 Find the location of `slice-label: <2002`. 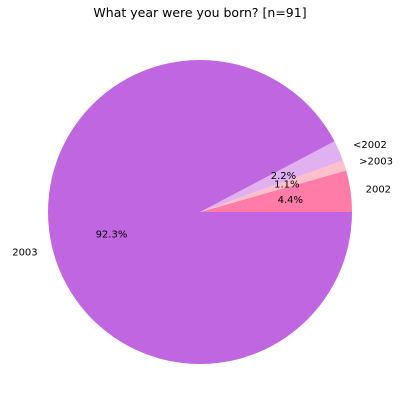

slice-label: <2002 is located at coordinates (370, 145).